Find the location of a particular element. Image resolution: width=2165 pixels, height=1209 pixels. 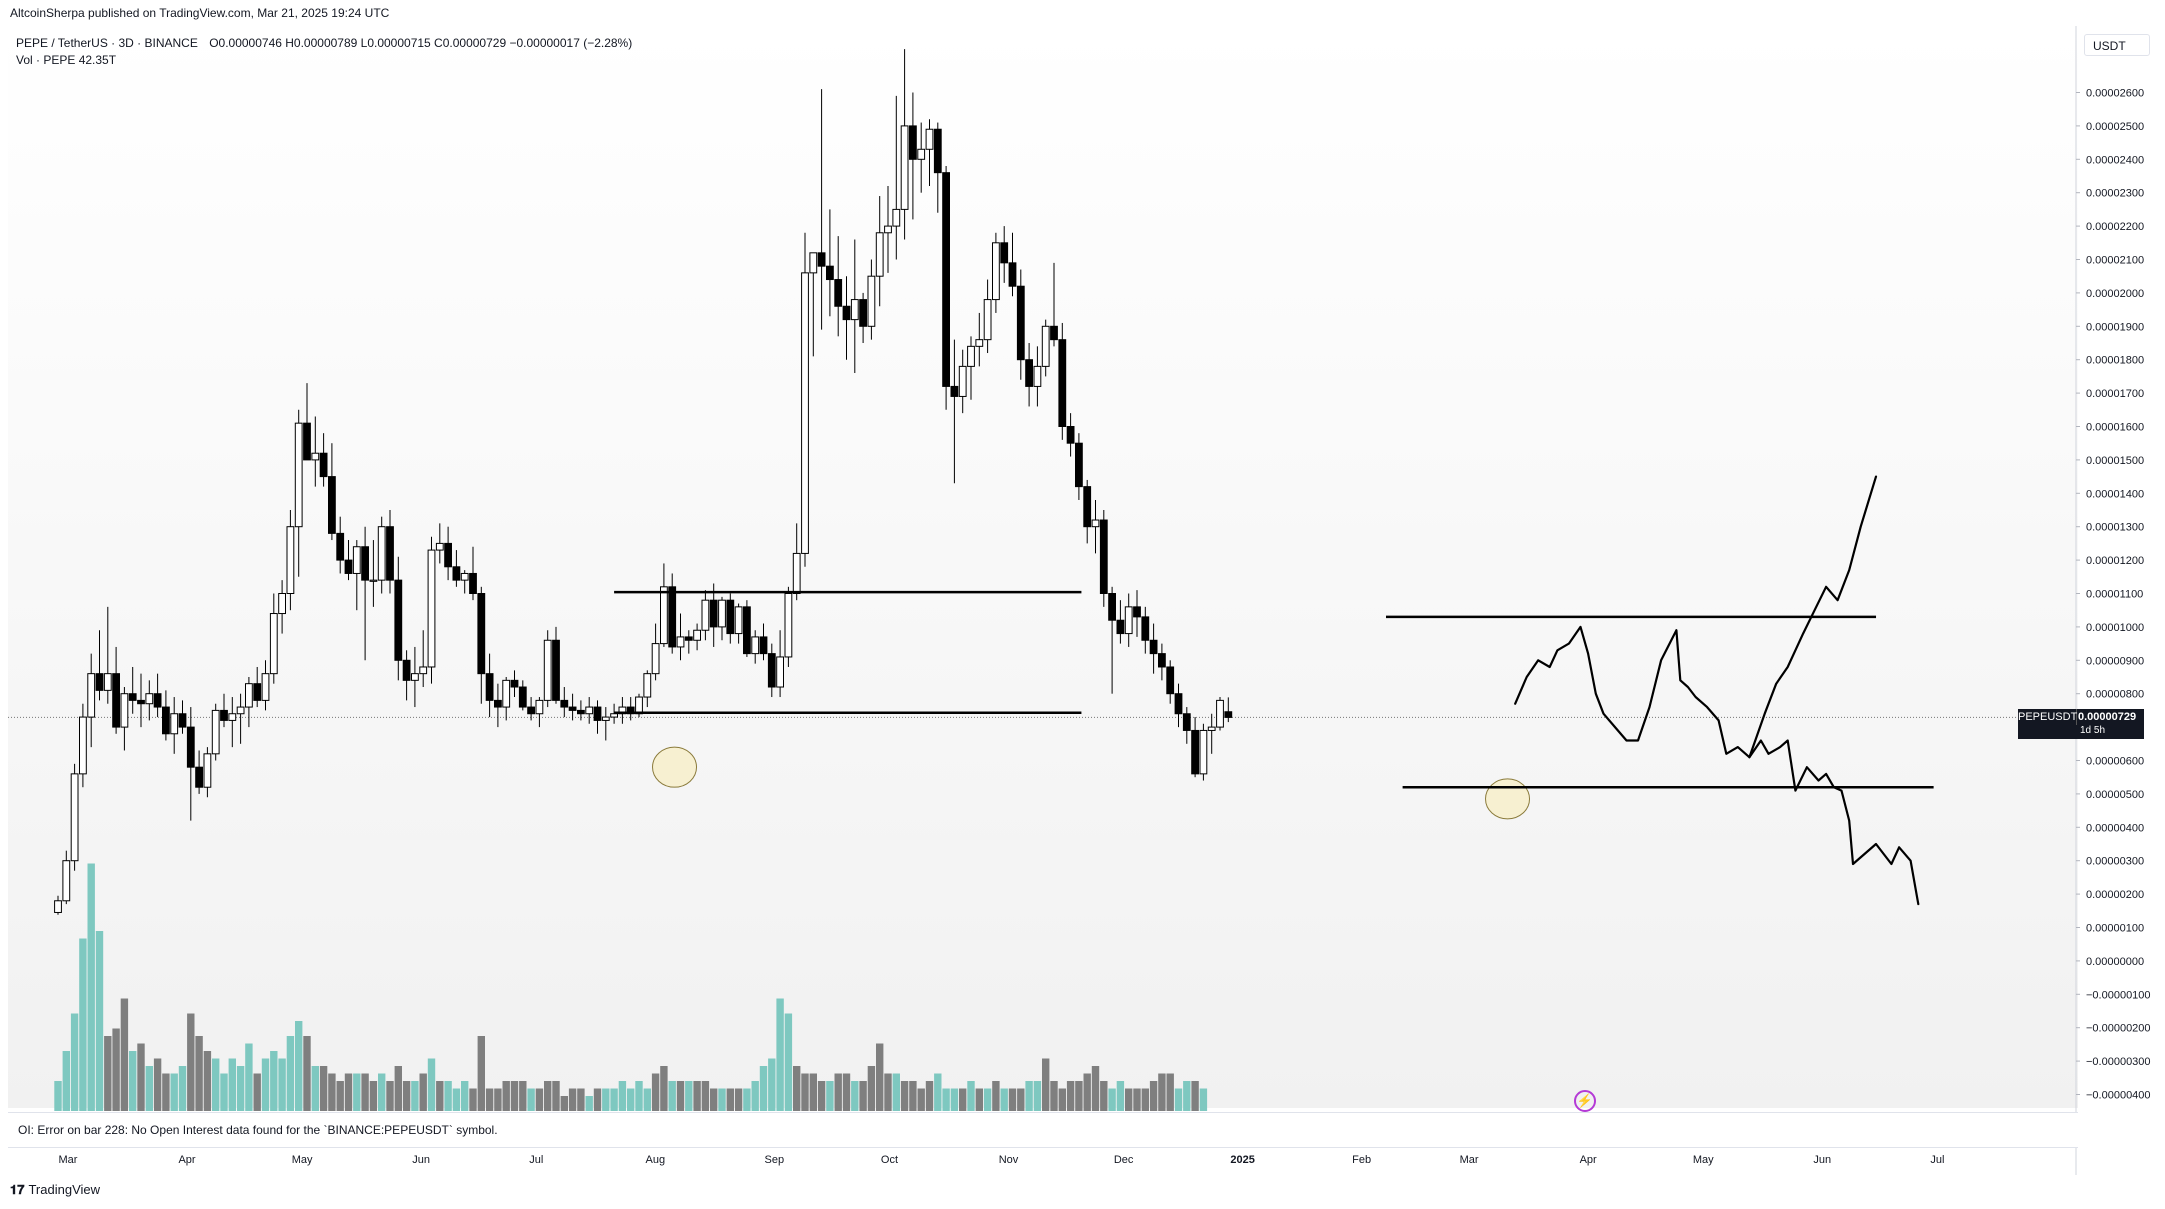

circle-aug-low is located at coordinates (675, 767).